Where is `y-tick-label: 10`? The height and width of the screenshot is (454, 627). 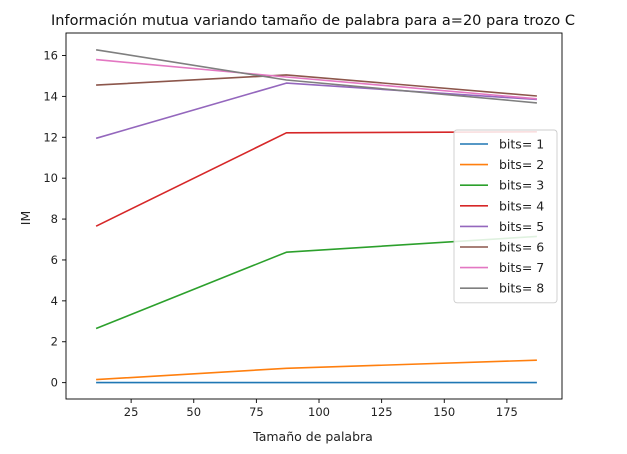
y-tick-label: 10 is located at coordinates (50, 178).